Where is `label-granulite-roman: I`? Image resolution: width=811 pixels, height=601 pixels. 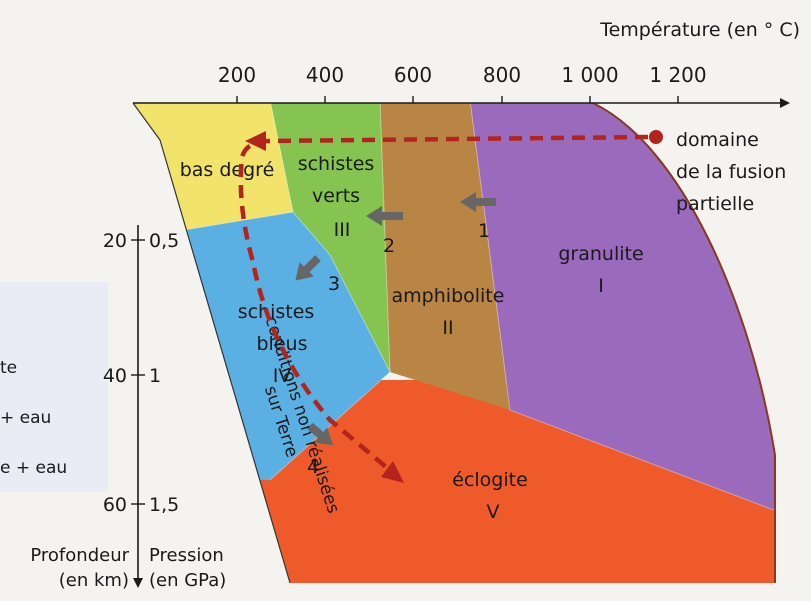 label-granulite-roman: I is located at coordinates (601, 286).